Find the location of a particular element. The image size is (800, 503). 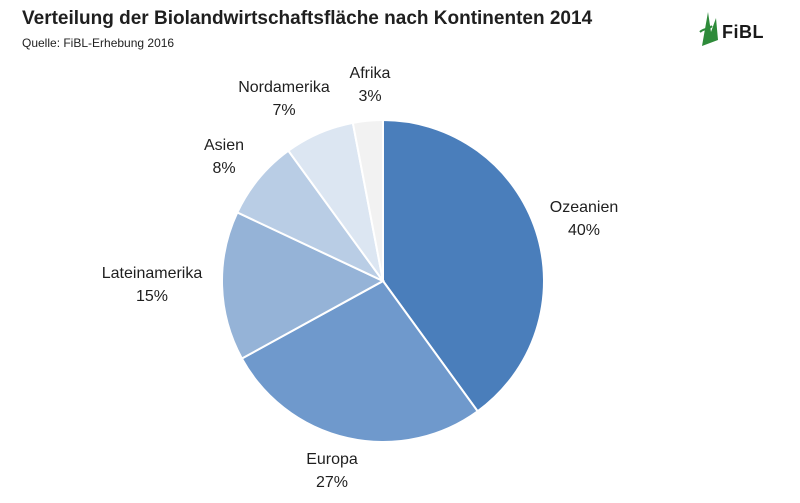

slice-name-label: Afrika is located at coordinates (370, 73).